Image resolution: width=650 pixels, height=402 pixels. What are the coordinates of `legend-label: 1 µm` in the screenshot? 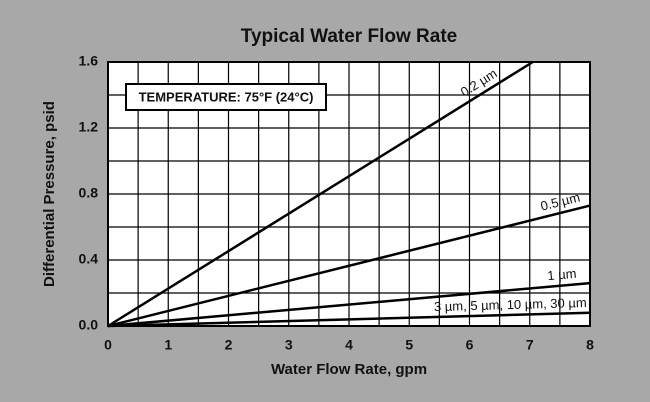 It's located at (562, 275).